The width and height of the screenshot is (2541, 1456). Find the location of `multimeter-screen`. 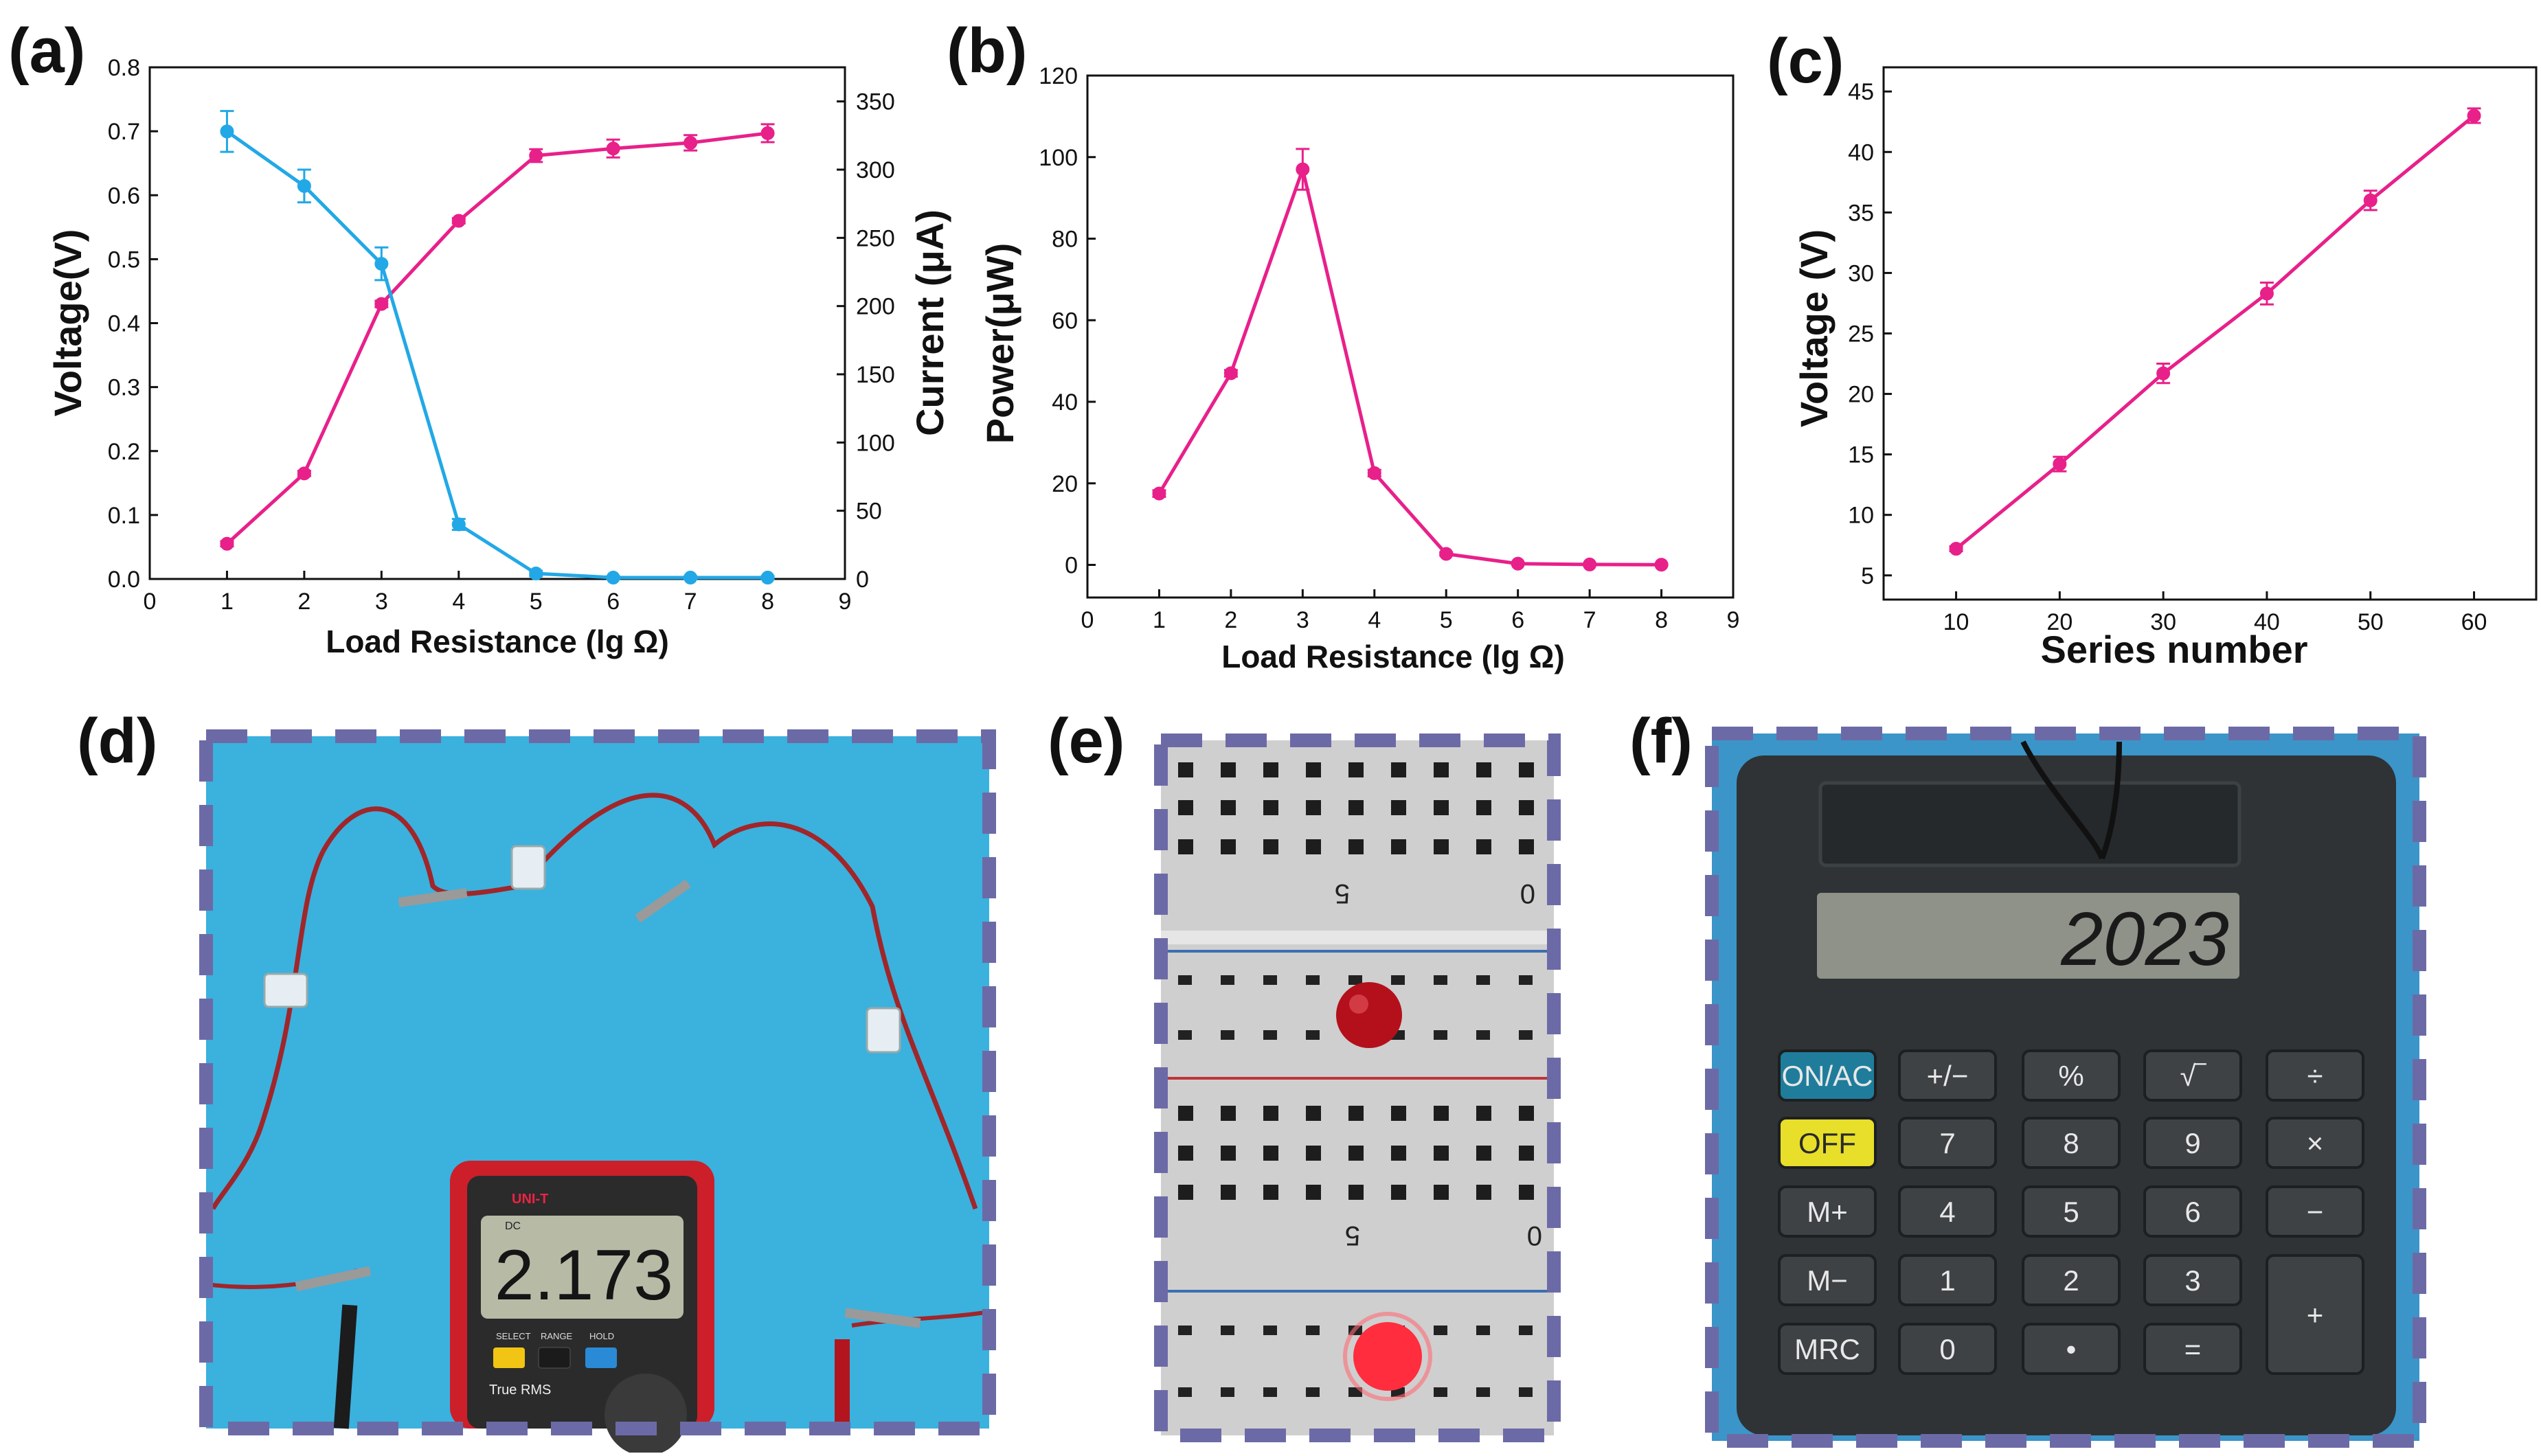

multimeter-screen is located at coordinates (582, 1267).